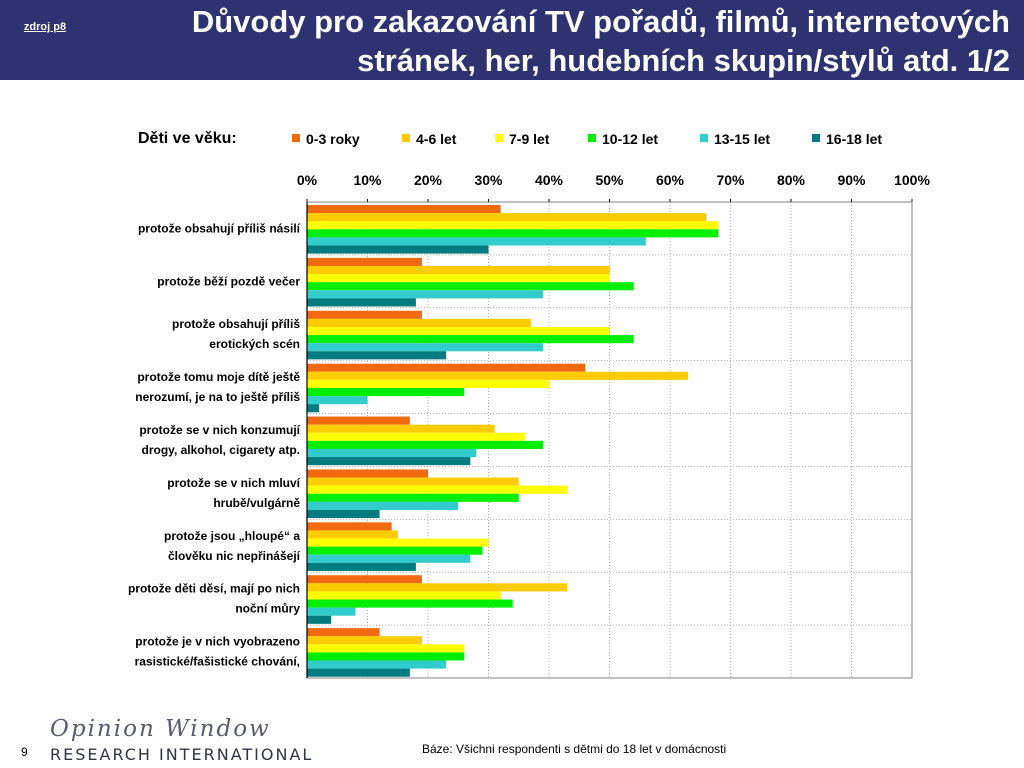 The width and height of the screenshot is (1024, 768). I want to click on legend-label-7-9 let: 7-9 let, so click(529, 139).